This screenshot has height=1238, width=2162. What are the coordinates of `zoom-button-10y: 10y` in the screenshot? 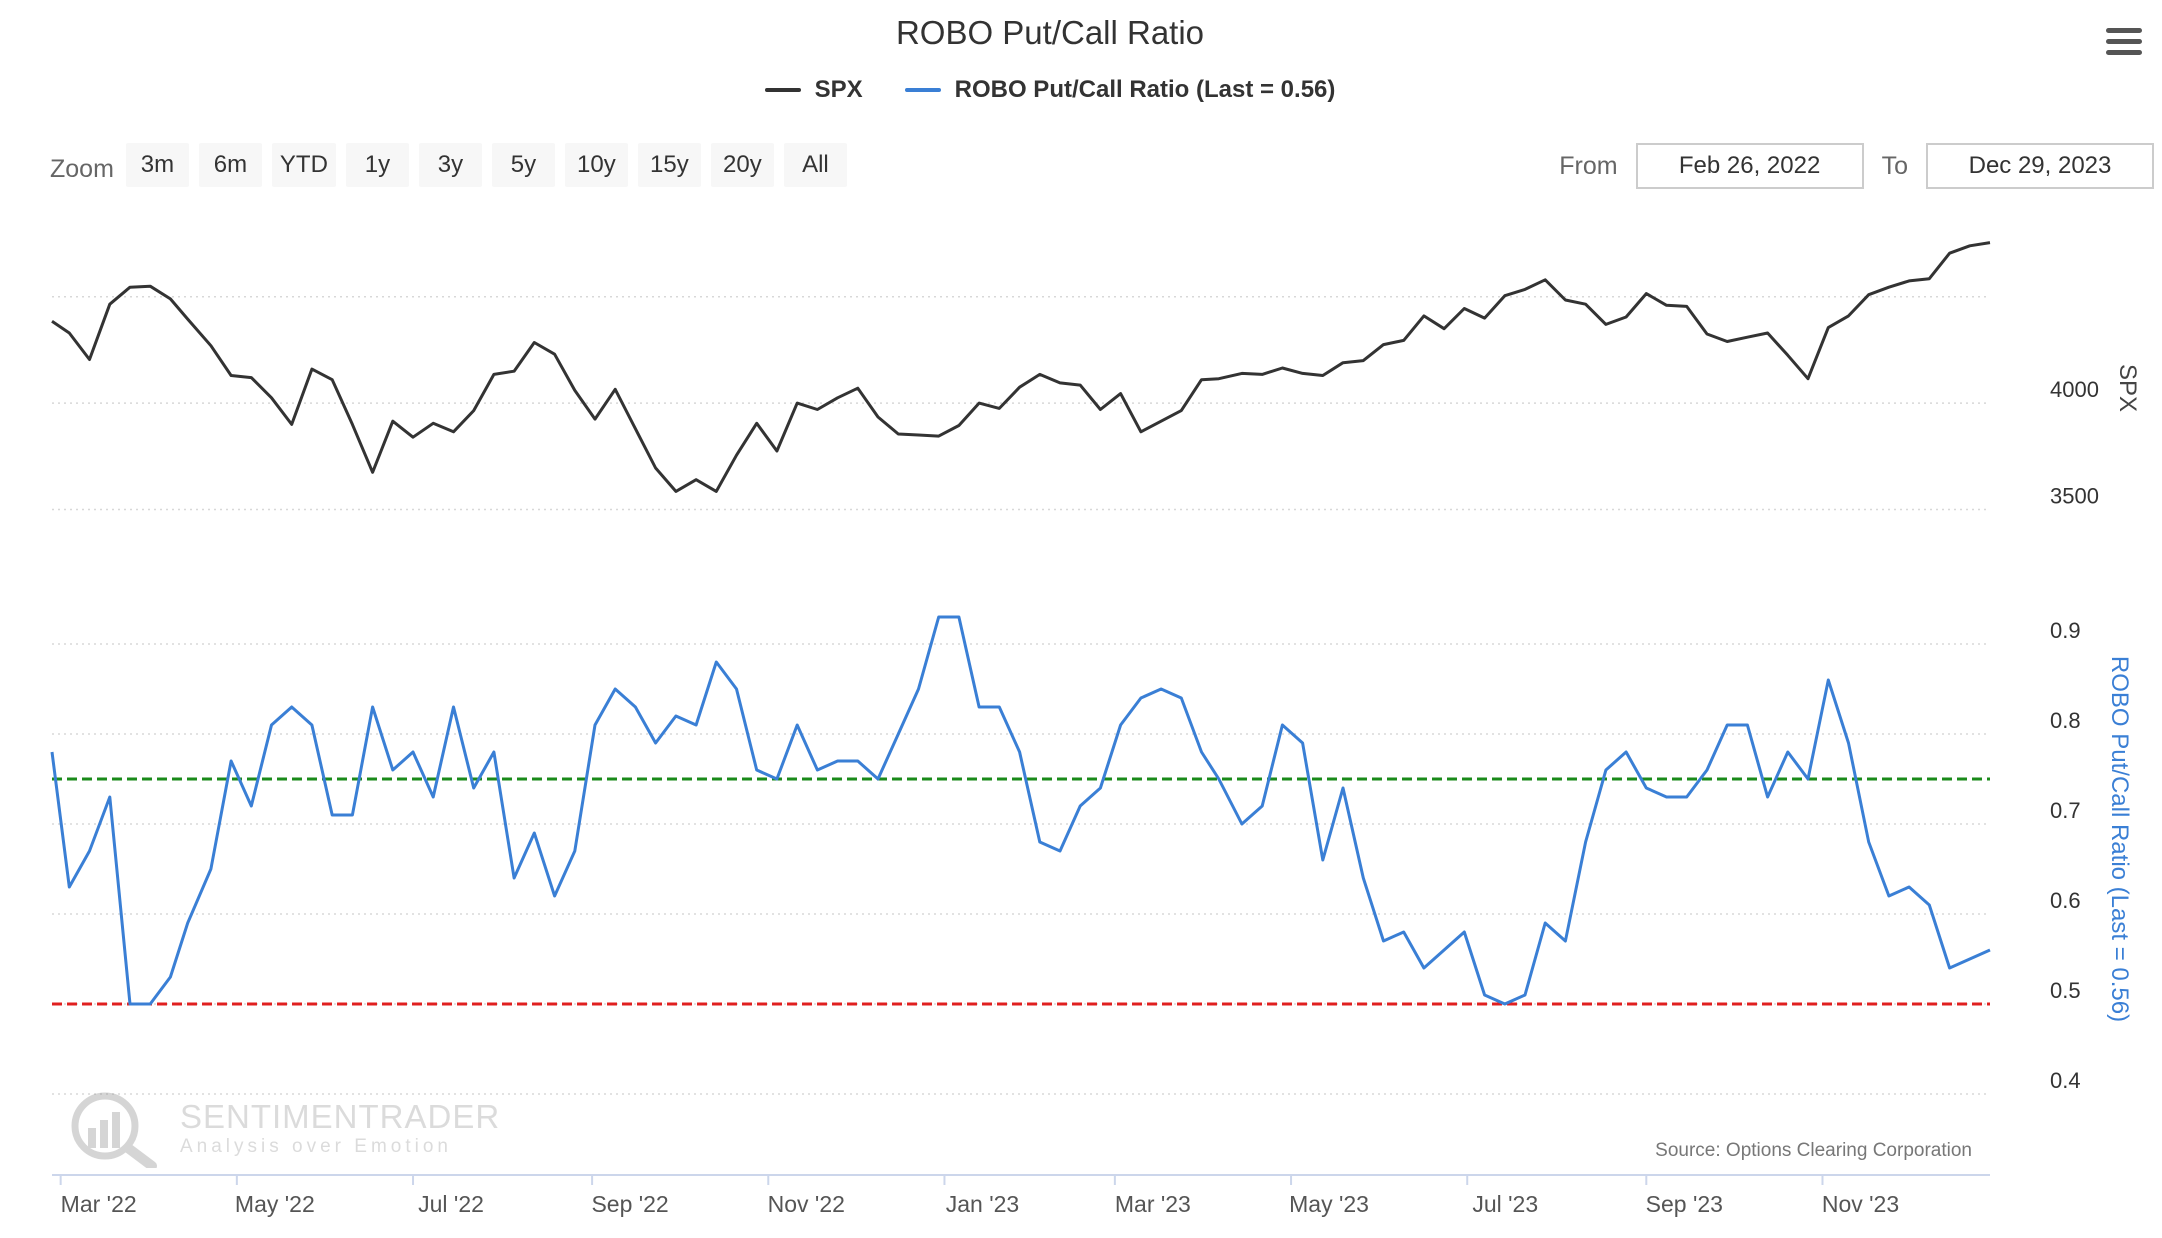 It's located at (596, 165).